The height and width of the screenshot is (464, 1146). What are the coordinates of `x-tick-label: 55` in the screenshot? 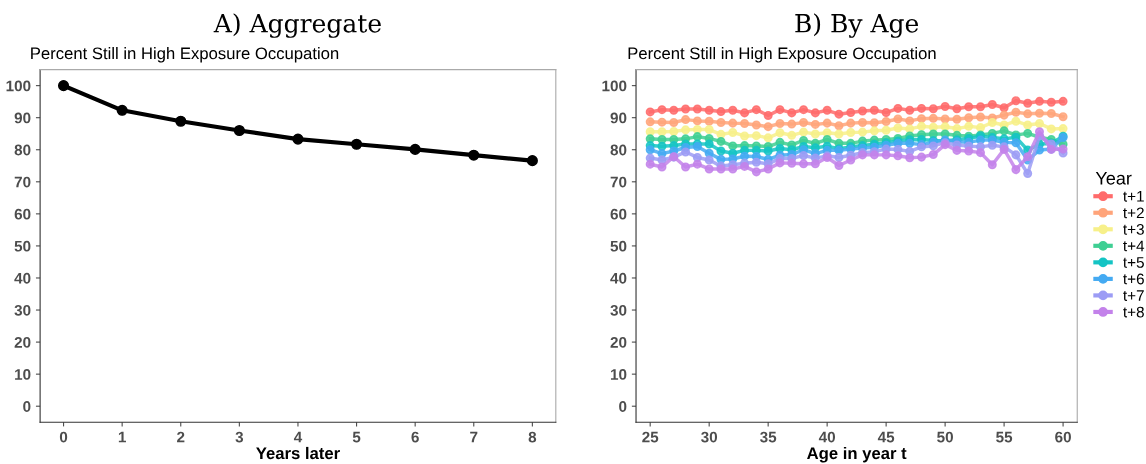 It's located at (1004, 437).